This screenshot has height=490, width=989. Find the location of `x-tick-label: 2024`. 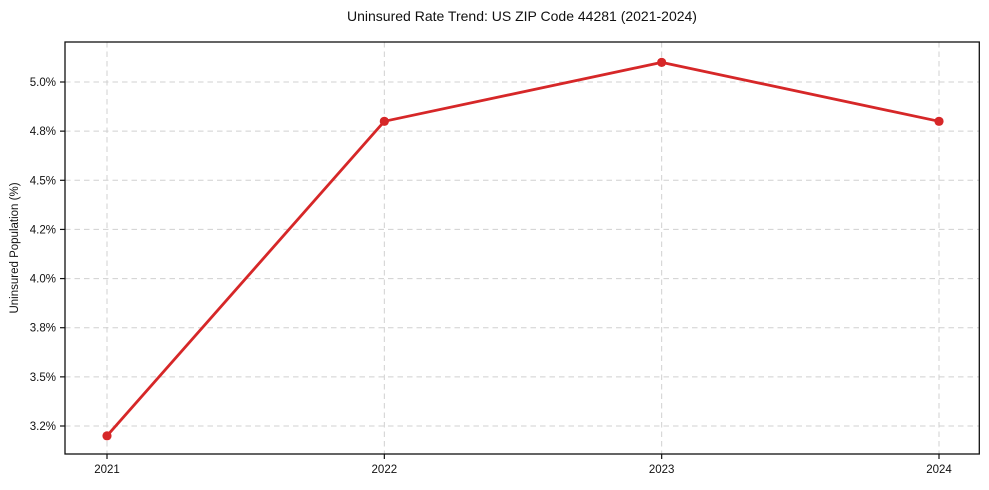

x-tick-label: 2024 is located at coordinates (939, 470).